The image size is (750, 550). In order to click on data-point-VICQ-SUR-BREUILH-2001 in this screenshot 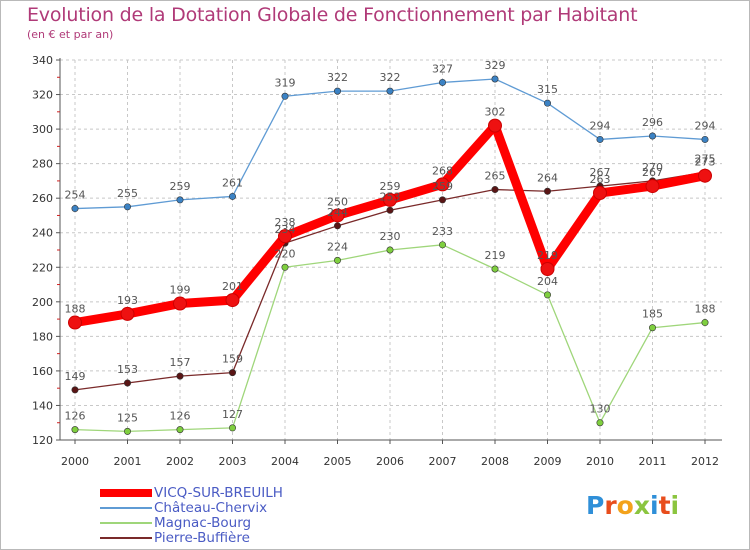, I will do `click(127, 313)`.